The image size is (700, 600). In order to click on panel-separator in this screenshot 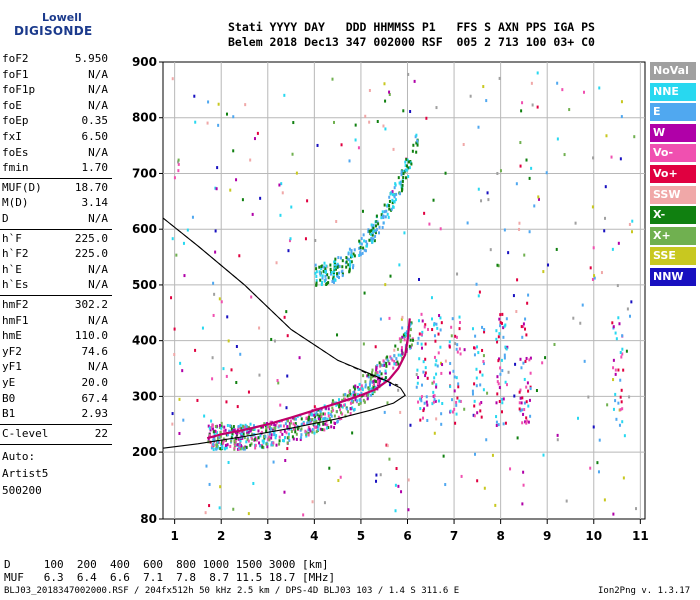, I will do `click(56, 229)`.